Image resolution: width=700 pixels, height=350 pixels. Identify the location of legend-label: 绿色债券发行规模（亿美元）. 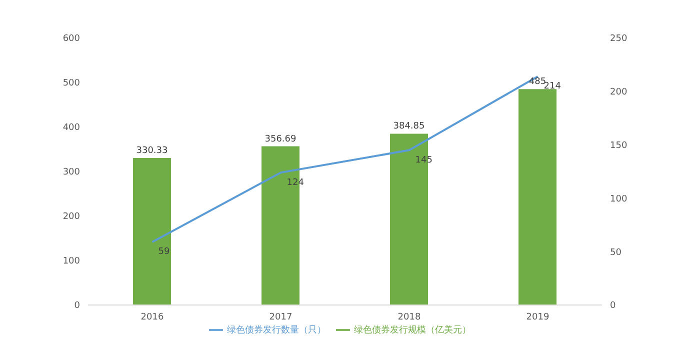
(412, 330).